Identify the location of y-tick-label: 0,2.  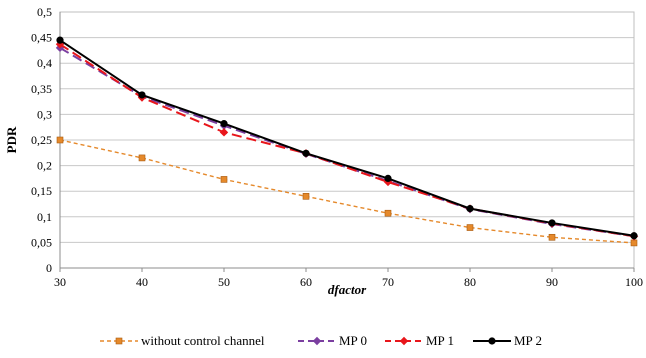
(44, 166).